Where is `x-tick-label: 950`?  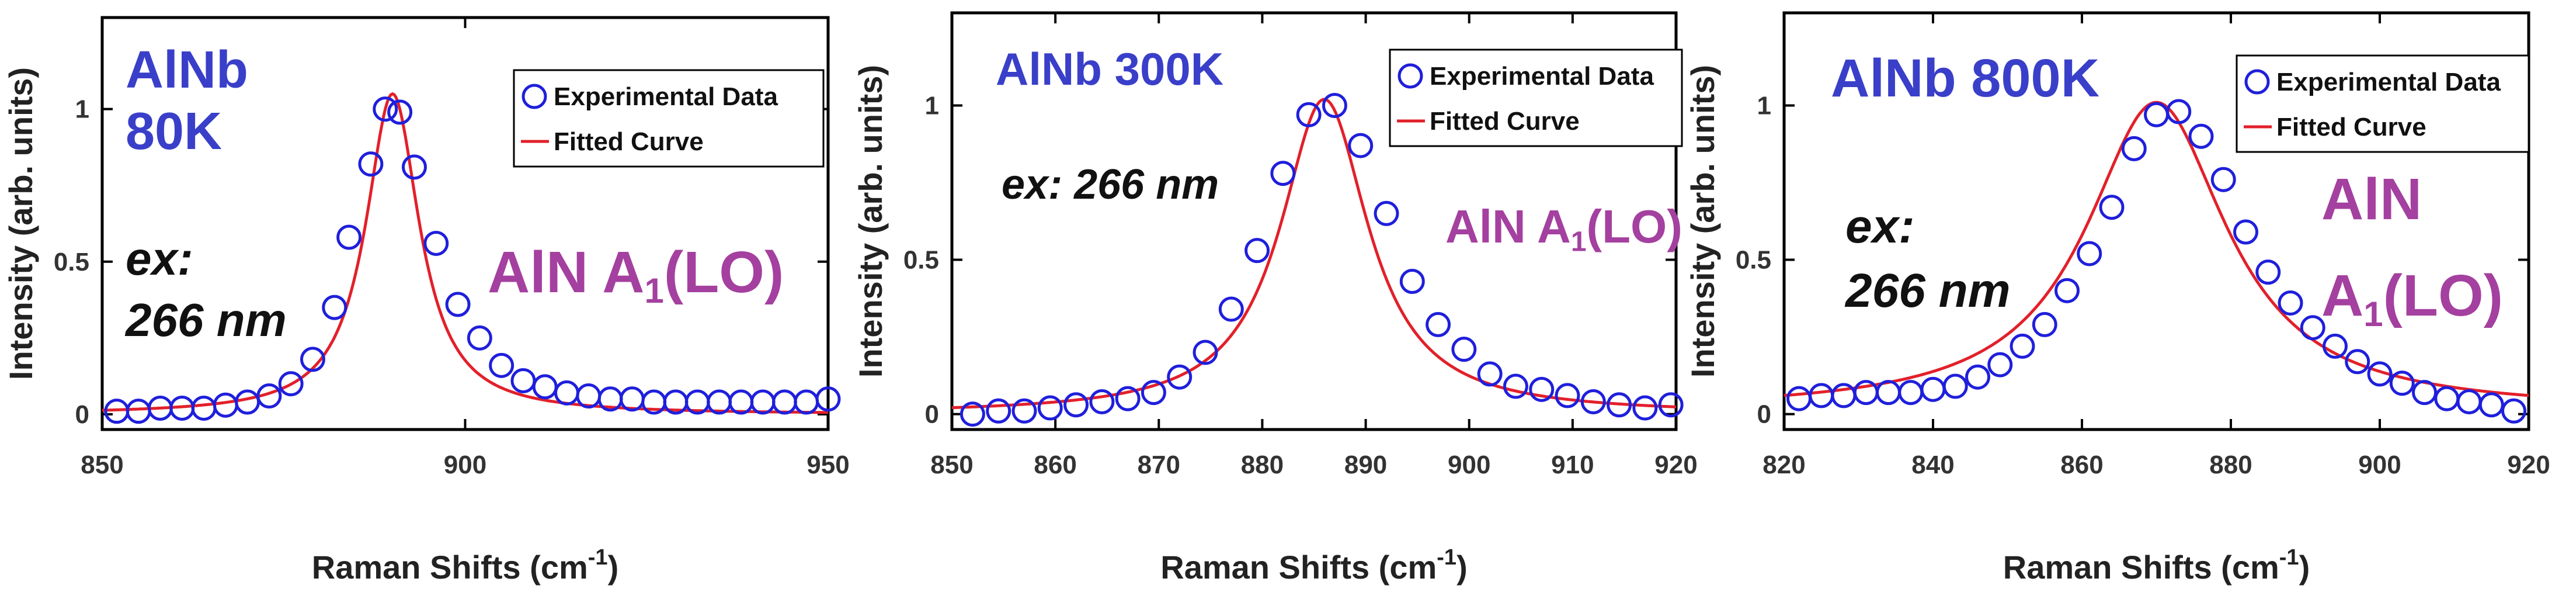
x-tick-label: 950 is located at coordinates (827, 465).